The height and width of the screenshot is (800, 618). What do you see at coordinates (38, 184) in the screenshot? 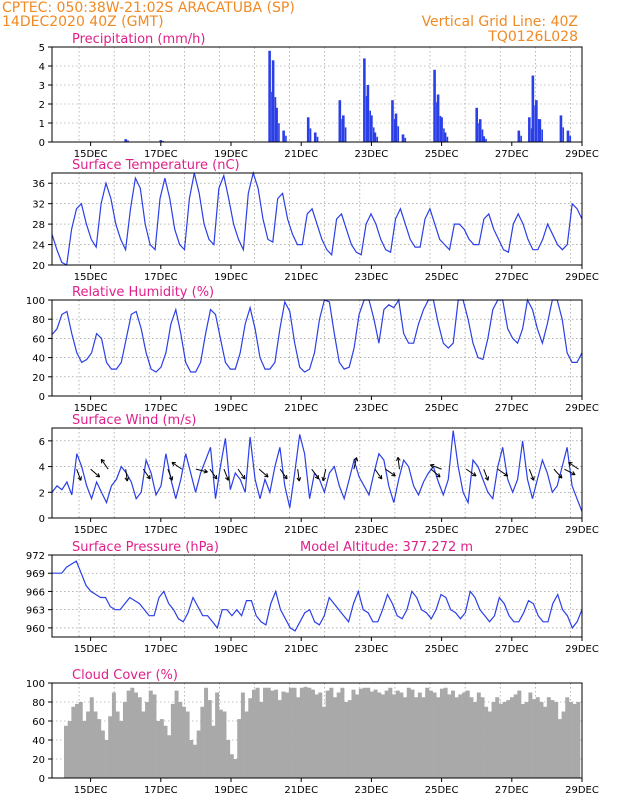
I see `y-tick-label: 36` at bounding box center [38, 184].